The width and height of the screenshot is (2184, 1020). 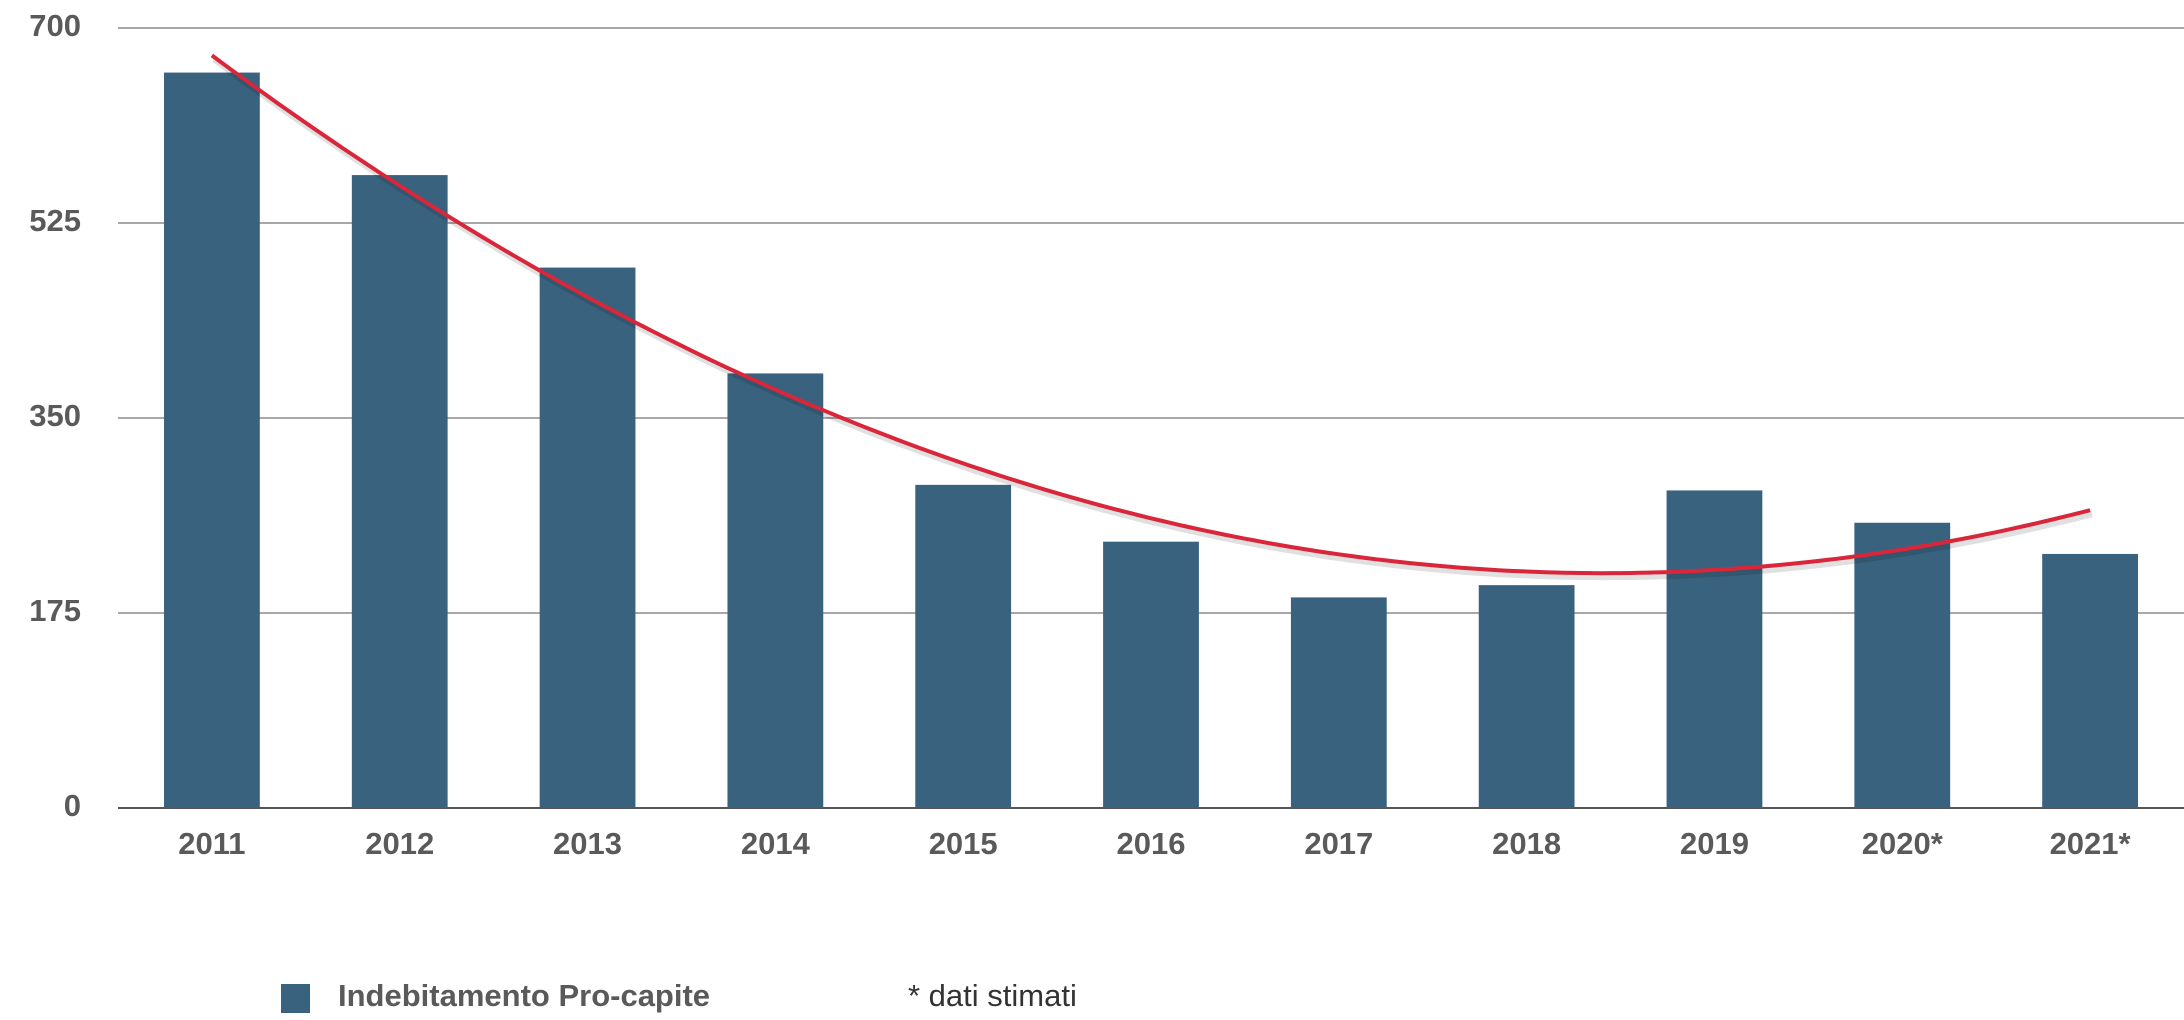 I want to click on annotation: * dati stimati, so click(x=992, y=995).